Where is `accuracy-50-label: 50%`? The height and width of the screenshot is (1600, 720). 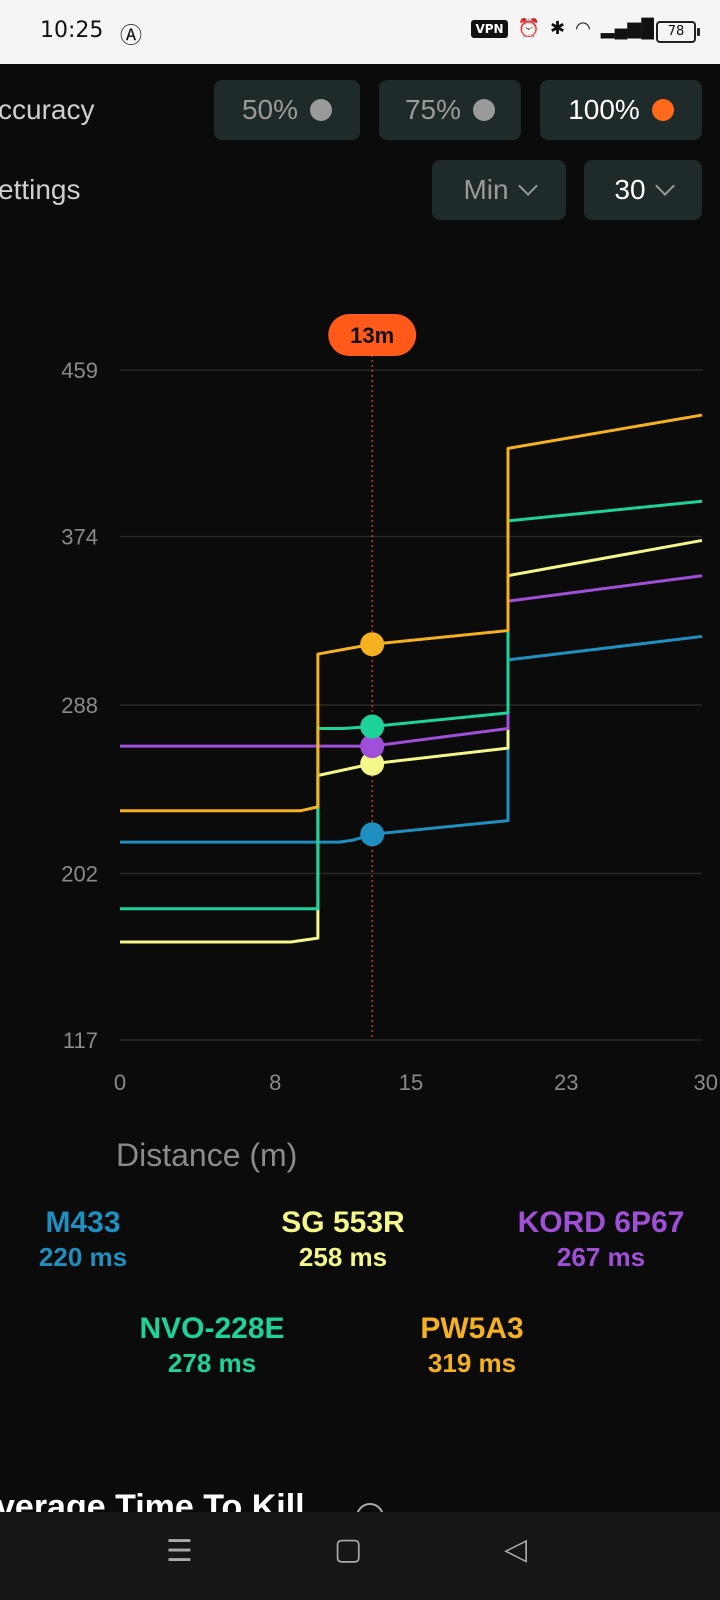
accuracy-50-label: 50% is located at coordinates (270, 109).